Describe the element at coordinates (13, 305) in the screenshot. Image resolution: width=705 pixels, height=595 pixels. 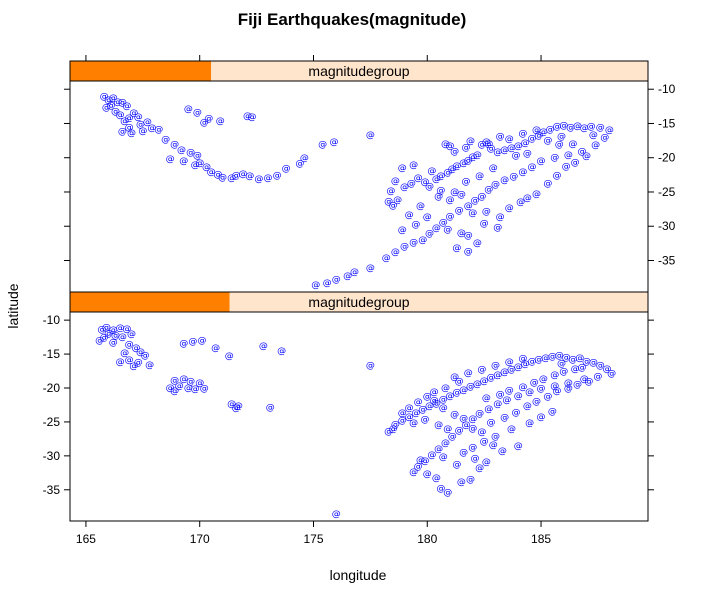
I see `y-axis-label: latitude` at that location.